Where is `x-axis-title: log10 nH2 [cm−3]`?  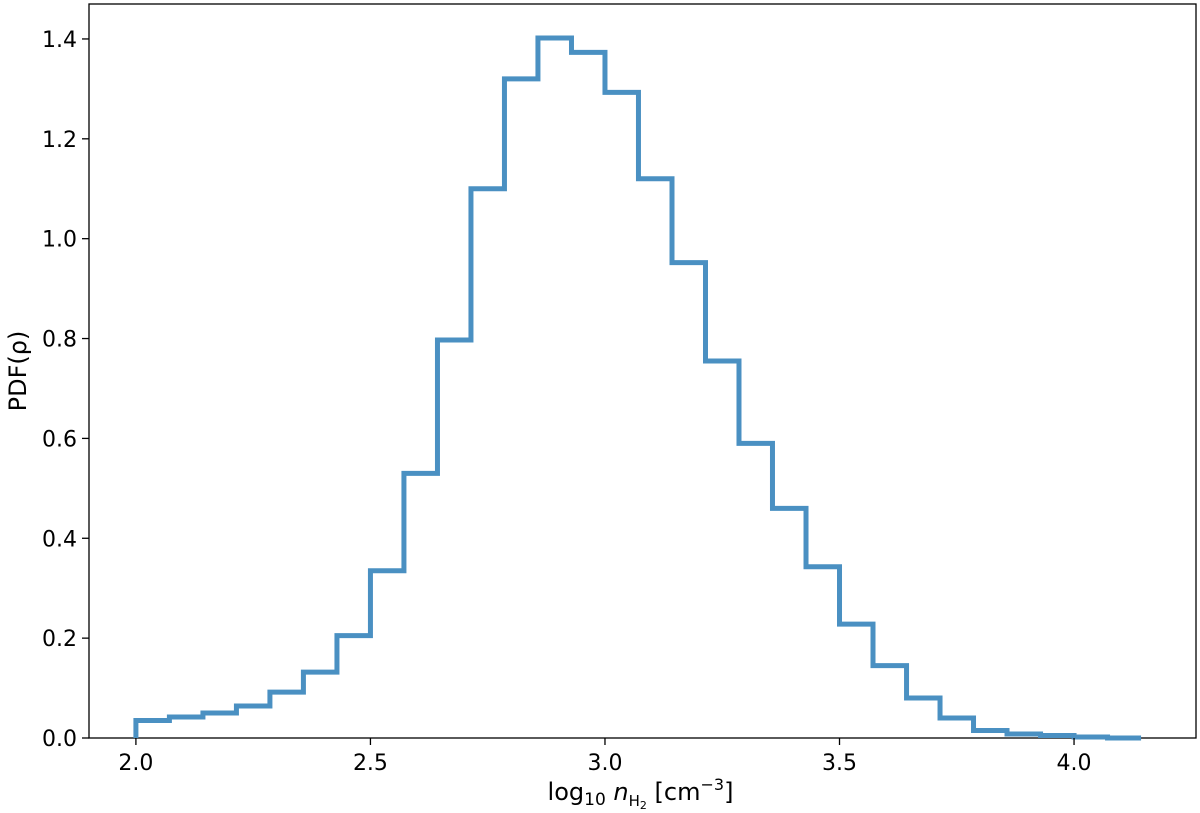 x-axis-title: log10 nH2 [cm−3] is located at coordinates (641, 793).